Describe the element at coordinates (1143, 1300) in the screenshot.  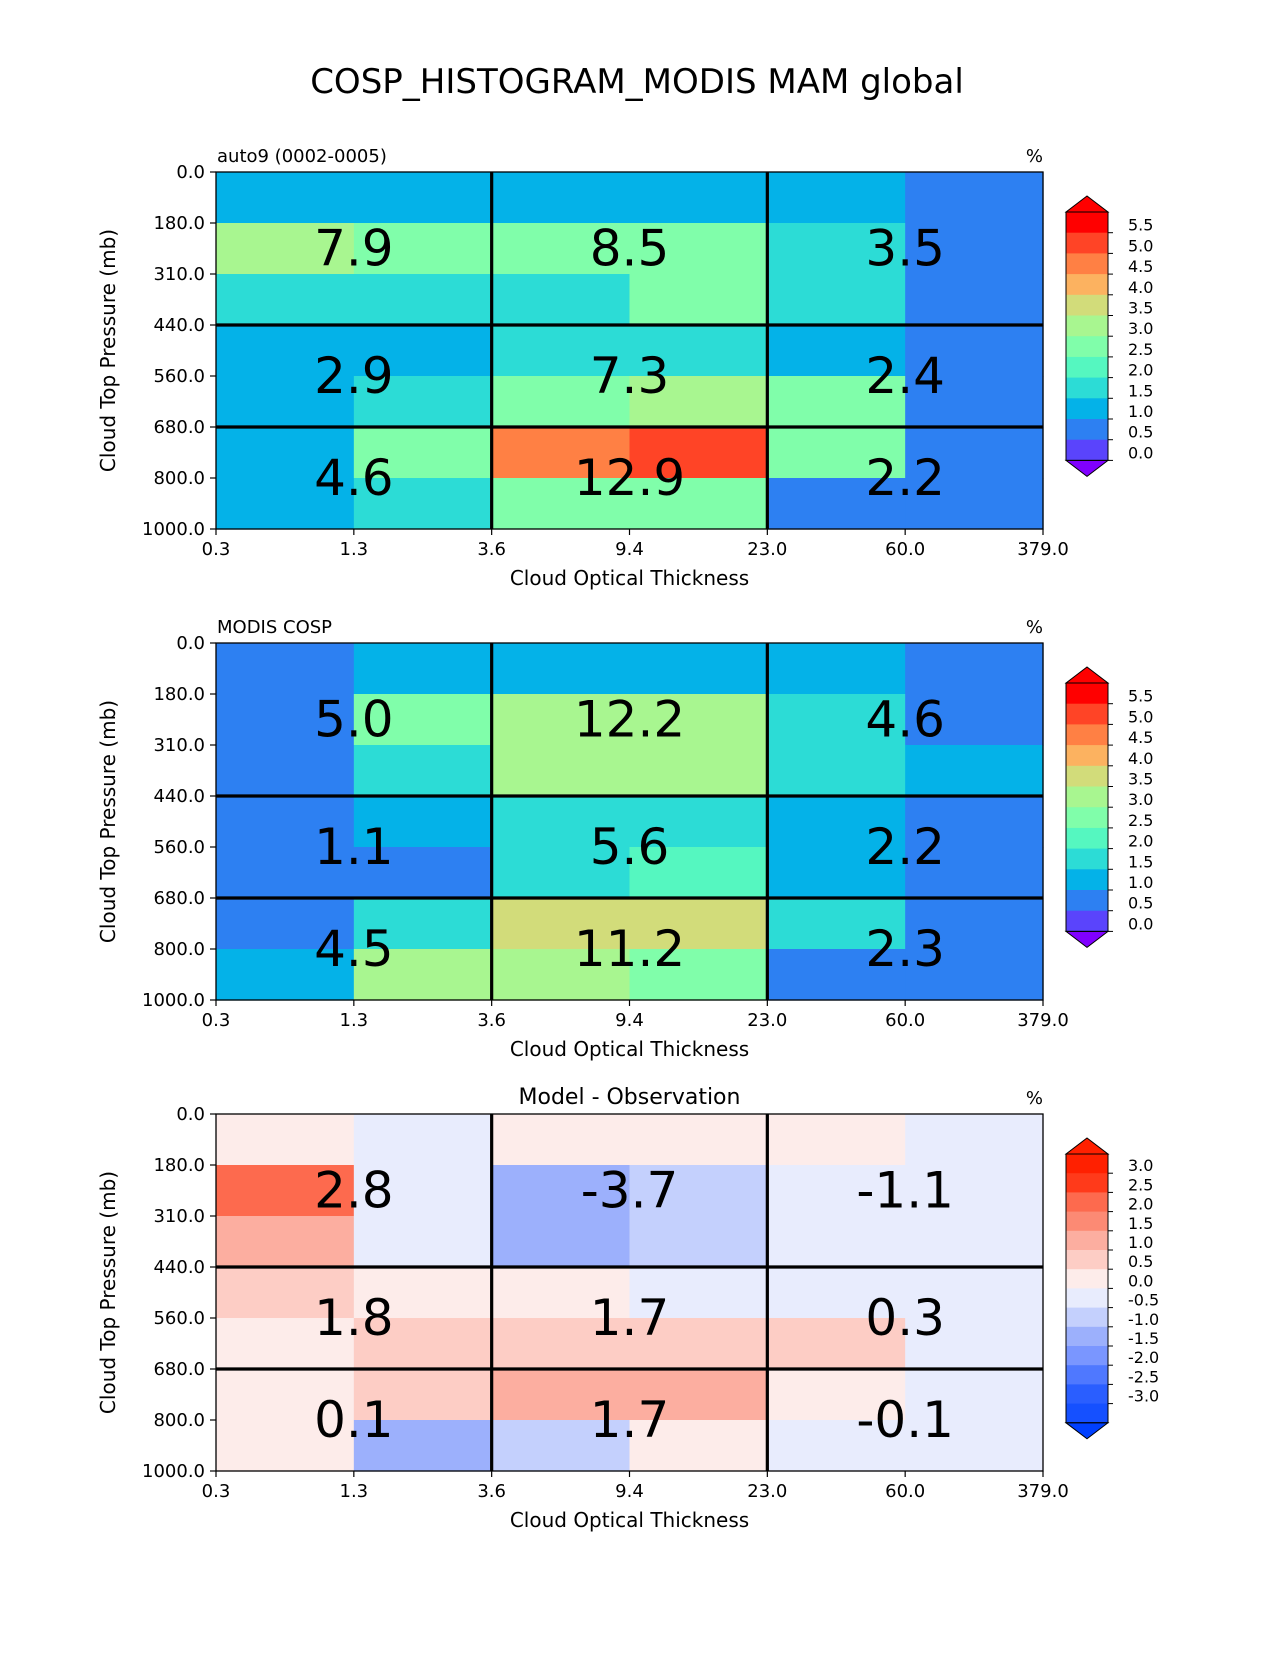
I see `colorbar-tick-label: -0.5` at that location.